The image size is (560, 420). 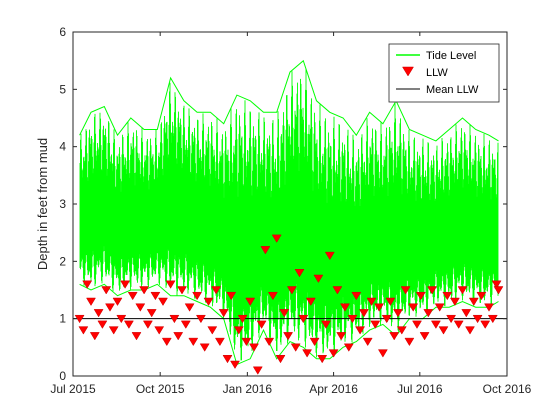 I want to click on legend-mean-llw-label: Mean LLW, so click(x=452, y=90).